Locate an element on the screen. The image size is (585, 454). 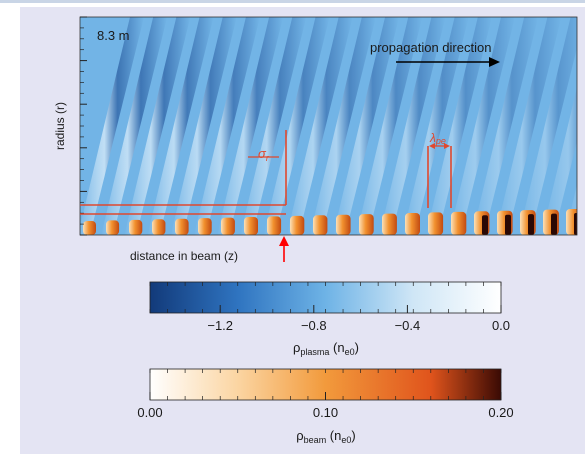
colorbar-tick-label: −0.8 is located at coordinates (314, 325).